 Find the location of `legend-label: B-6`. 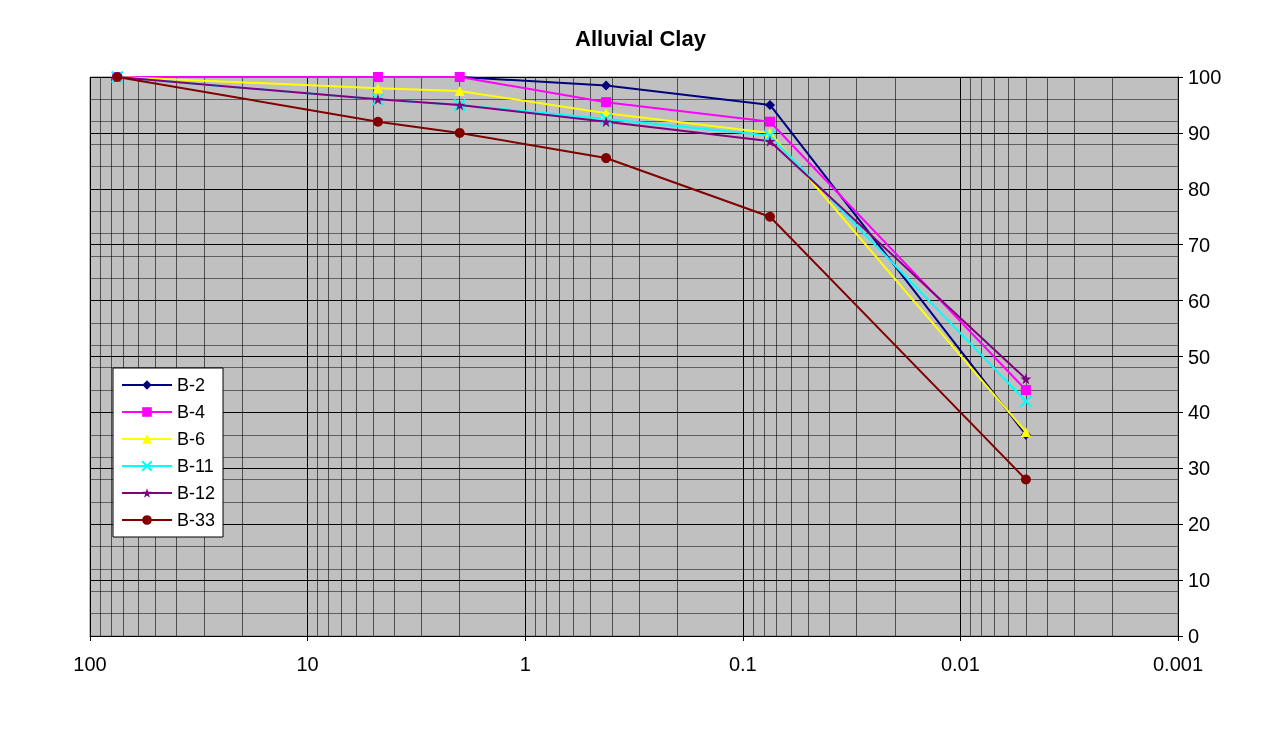

legend-label: B-6 is located at coordinates (191, 439).